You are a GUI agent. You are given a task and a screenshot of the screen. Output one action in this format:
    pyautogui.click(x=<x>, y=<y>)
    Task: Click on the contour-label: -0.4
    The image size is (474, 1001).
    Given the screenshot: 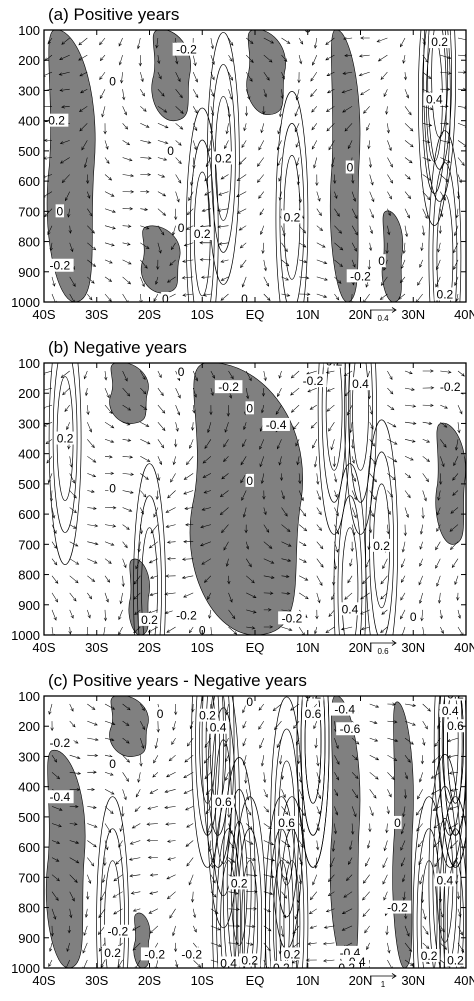 What is the action you would take?
    pyautogui.click(x=59, y=797)
    